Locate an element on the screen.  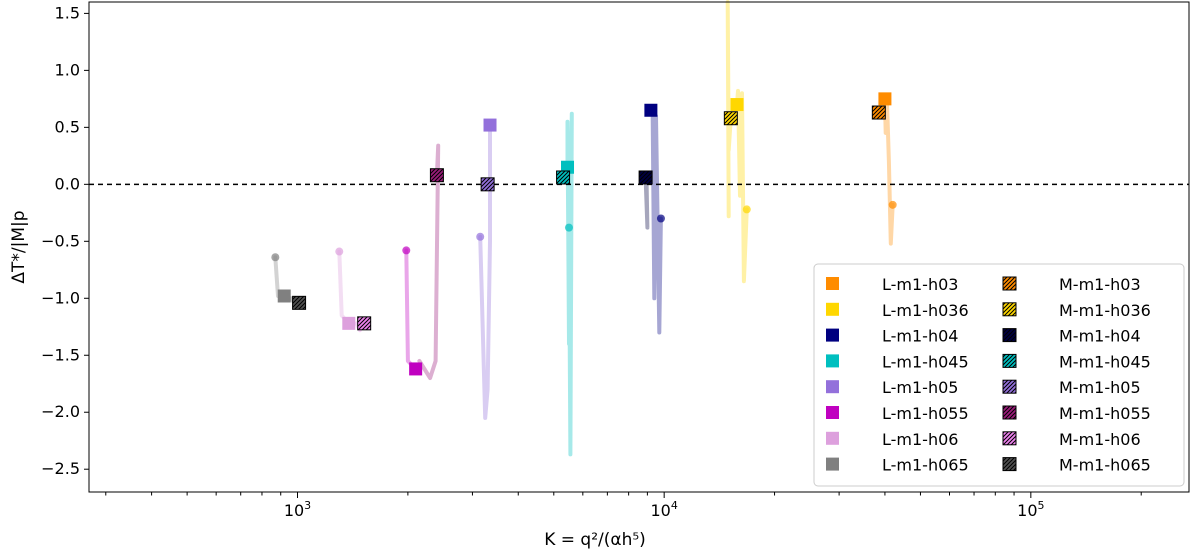
marker-M-m1-h065 is located at coordinates (299, 302).